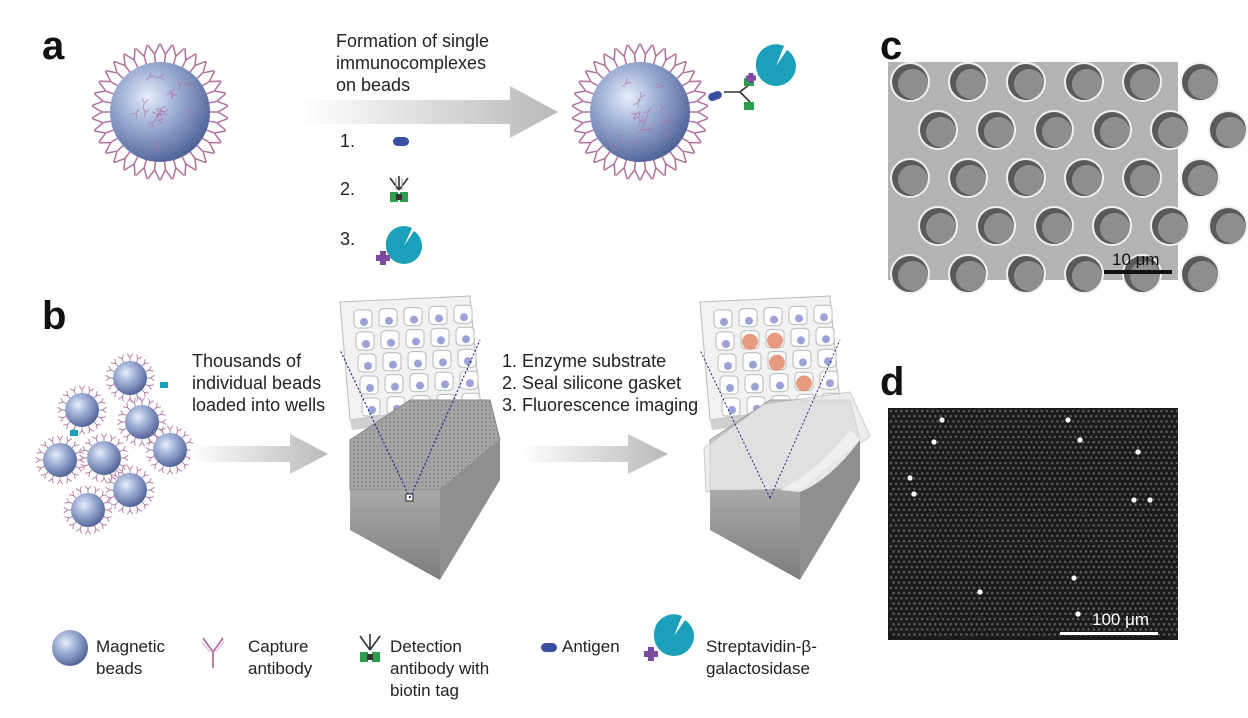  What do you see at coordinates (347, 141) in the screenshot?
I see `step-1-label: 1.` at bounding box center [347, 141].